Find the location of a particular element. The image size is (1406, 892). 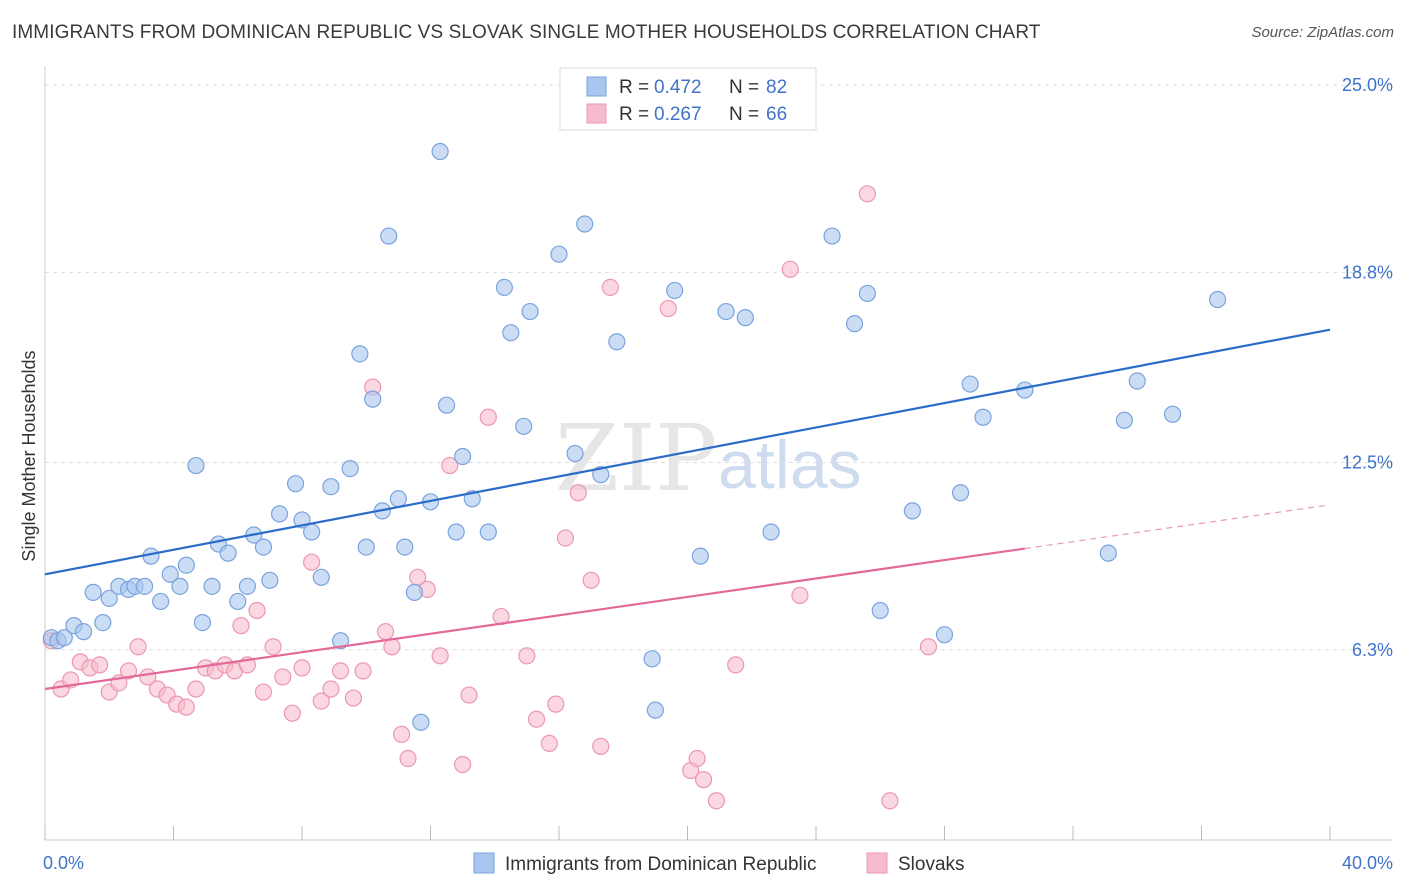

x-tick-label: 0.0% is located at coordinates (63, 863).